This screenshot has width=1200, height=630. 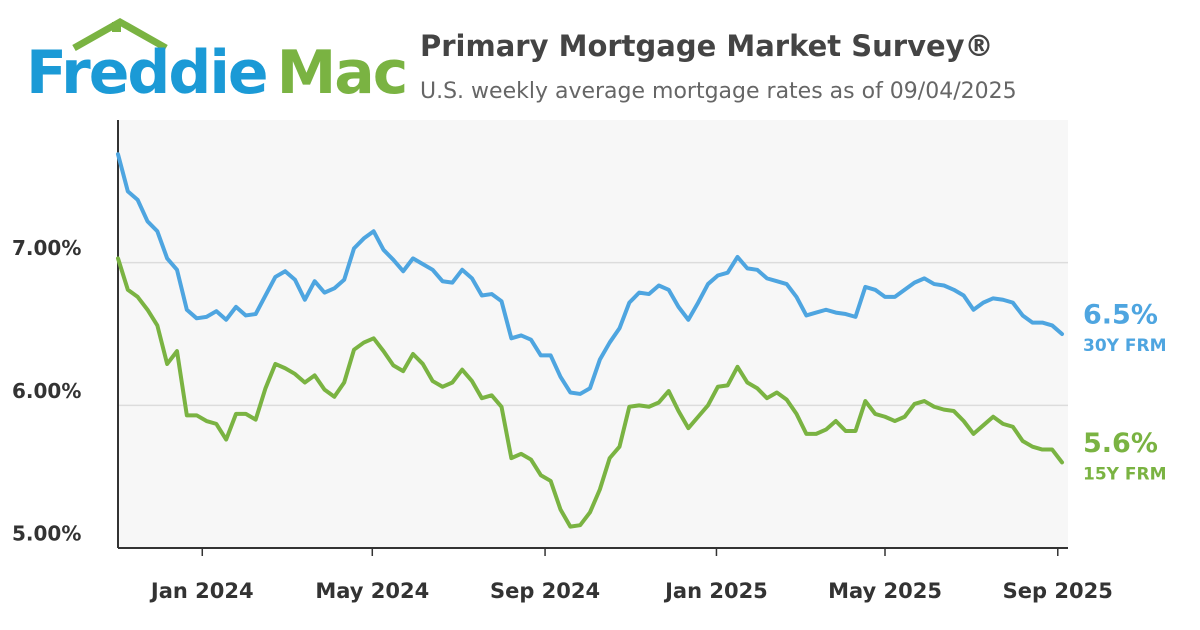 What do you see at coordinates (146, 73) in the screenshot?
I see `logo-first: Freddie` at bounding box center [146, 73].